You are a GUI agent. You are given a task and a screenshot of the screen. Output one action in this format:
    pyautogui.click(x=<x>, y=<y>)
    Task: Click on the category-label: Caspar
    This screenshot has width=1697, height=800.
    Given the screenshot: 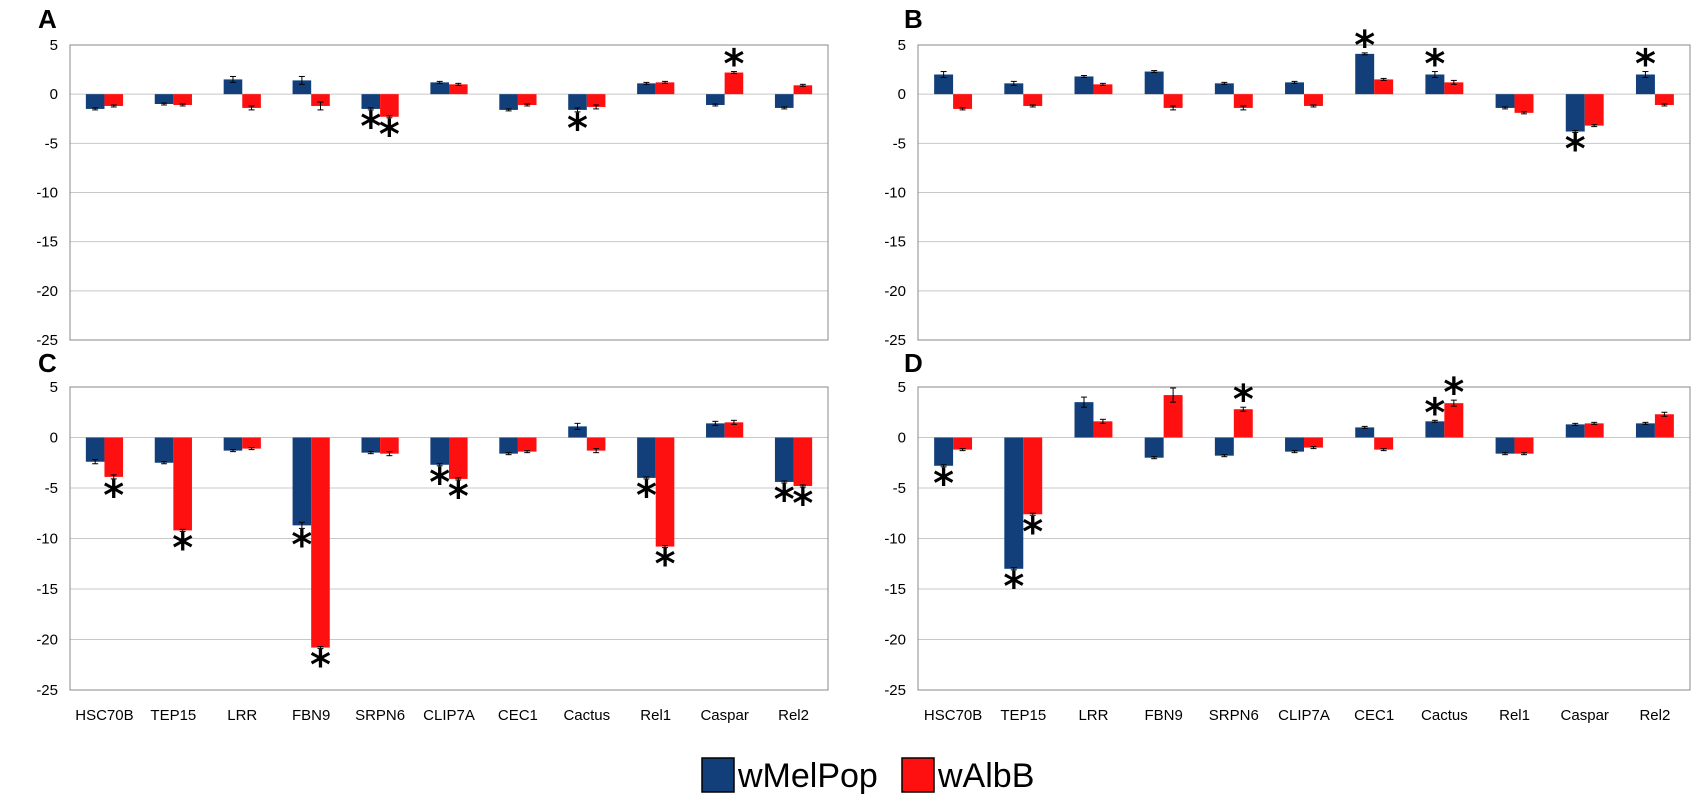 What is the action you would take?
    pyautogui.click(x=1585, y=715)
    